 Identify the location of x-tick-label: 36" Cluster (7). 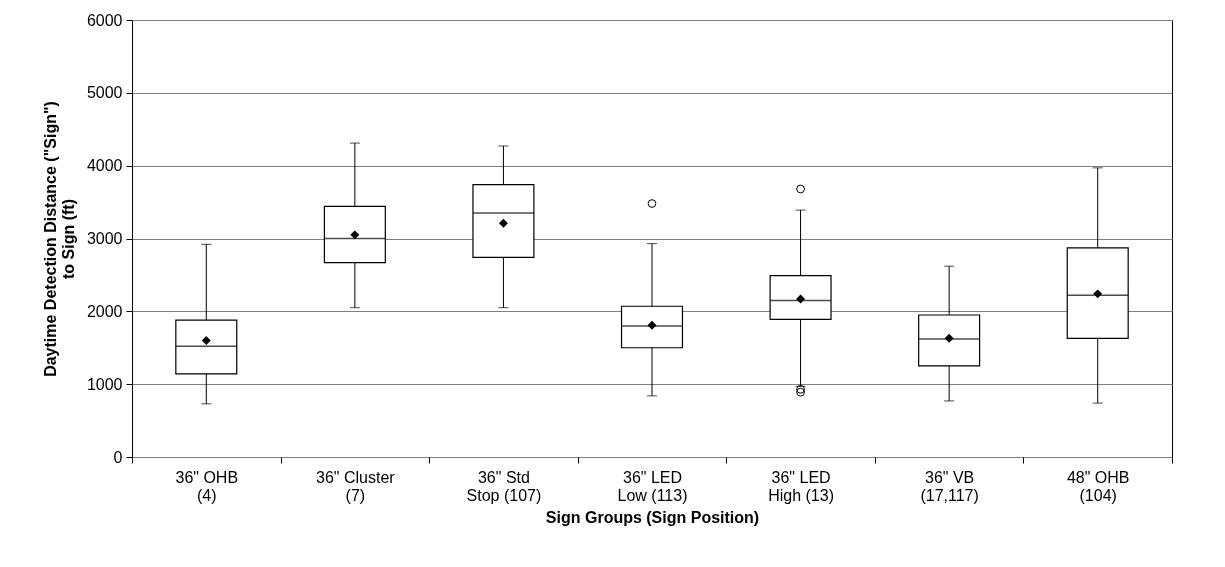
(356, 486).